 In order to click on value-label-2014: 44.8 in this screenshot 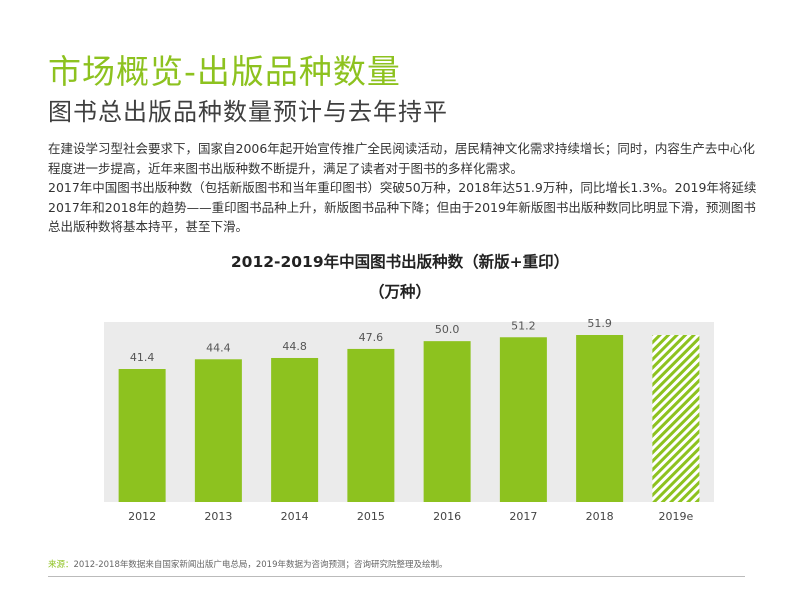, I will do `click(294, 346)`.